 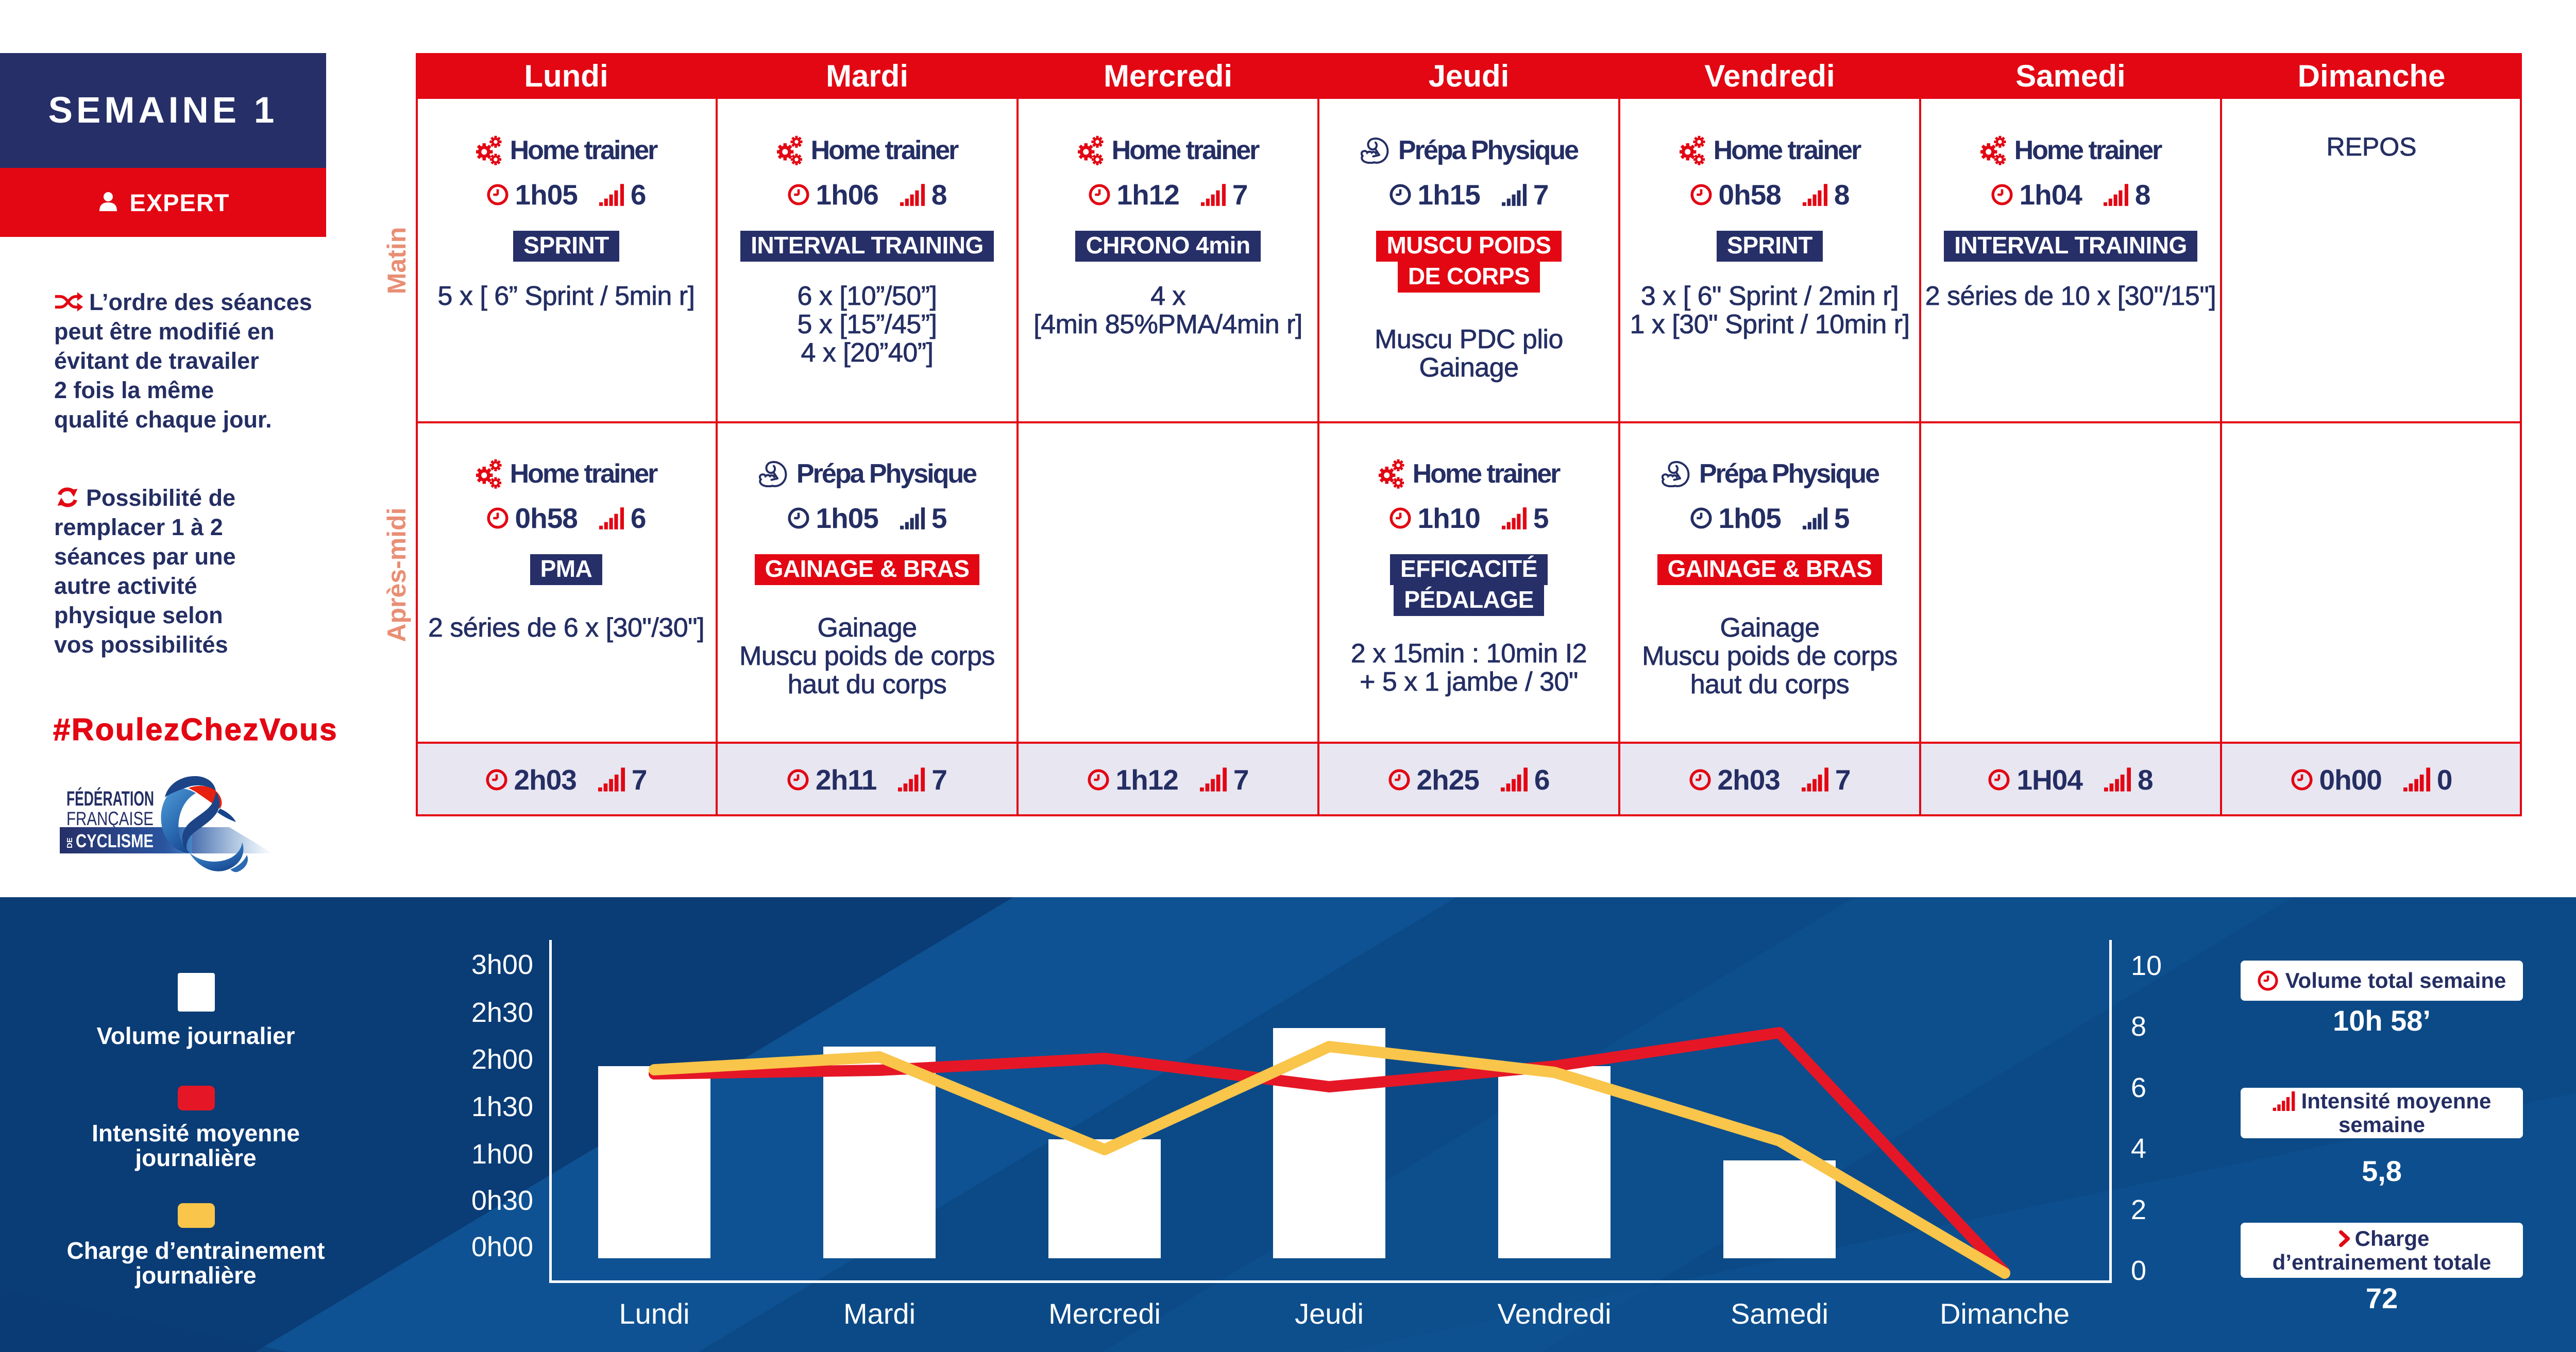 I want to click on svg-text: DE, so click(x=69, y=842).